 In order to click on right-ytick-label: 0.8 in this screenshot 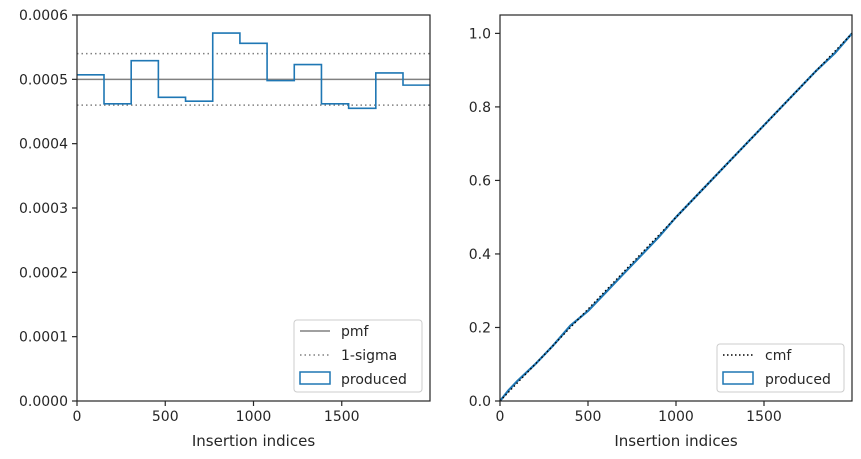, I will do `click(480, 108)`.